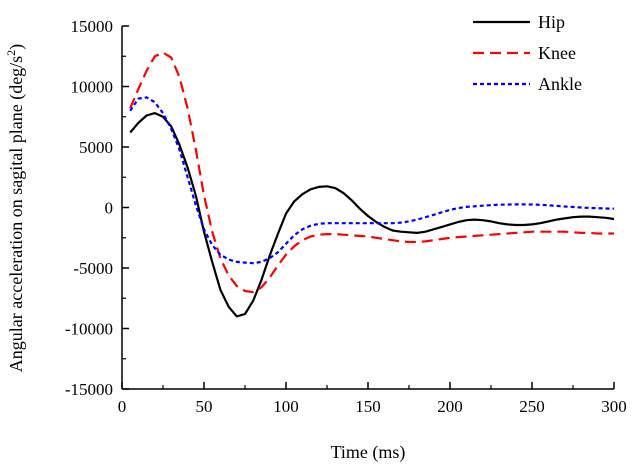 The image size is (634, 467). Describe the element at coordinates (204, 406) in the screenshot. I see `x-tick-label: 50` at that location.